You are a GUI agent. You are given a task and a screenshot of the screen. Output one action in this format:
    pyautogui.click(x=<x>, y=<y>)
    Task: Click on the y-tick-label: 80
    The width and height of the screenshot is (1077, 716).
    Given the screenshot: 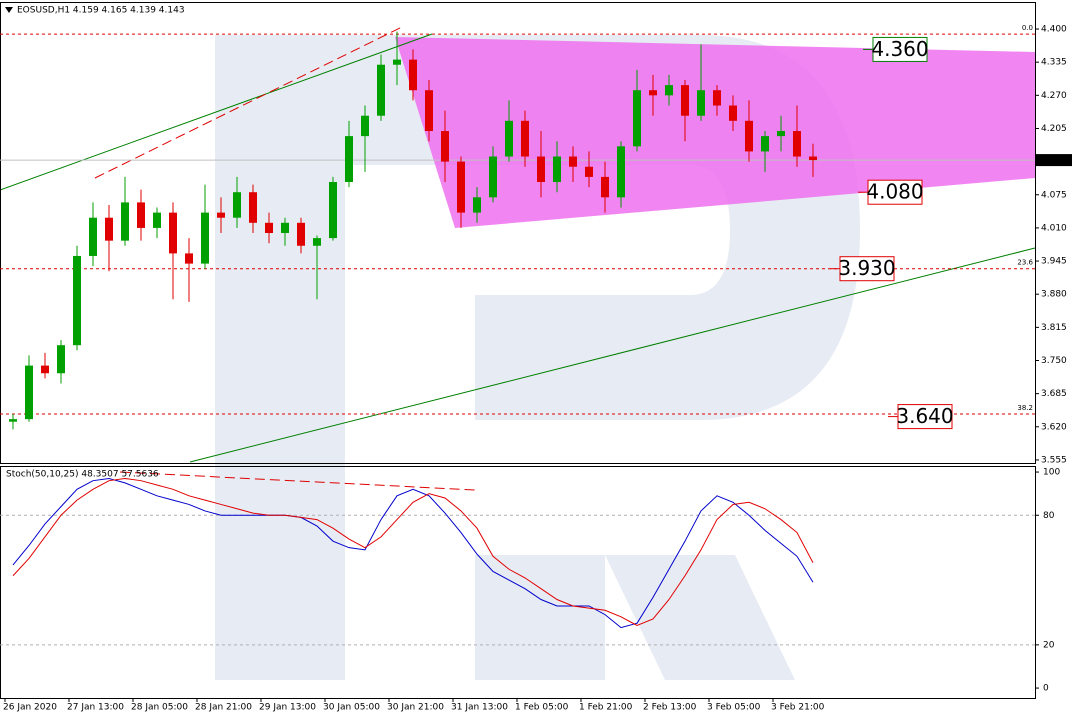 What is the action you would take?
    pyautogui.click(x=1049, y=516)
    